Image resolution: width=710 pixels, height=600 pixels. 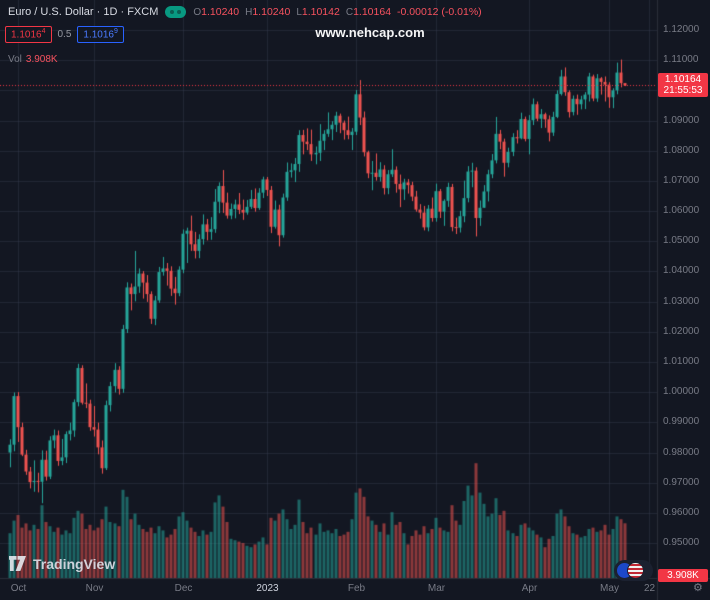 What do you see at coordinates (681, 301) in the screenshot?
I see `price-tick-label: 1.03000` at bounding box center [681, 301].